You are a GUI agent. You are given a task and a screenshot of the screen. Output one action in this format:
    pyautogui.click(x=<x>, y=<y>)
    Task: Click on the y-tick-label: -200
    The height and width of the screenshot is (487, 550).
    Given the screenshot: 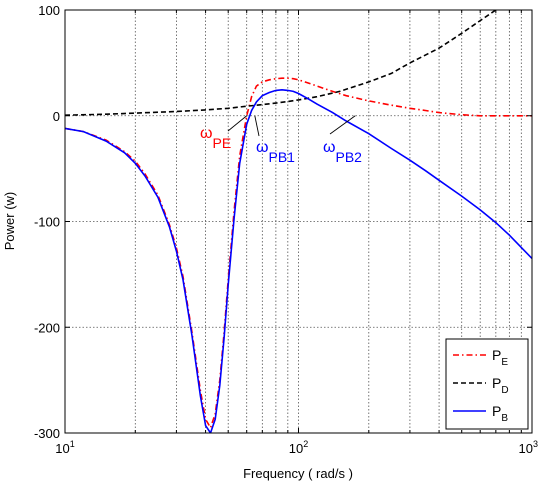 What is the action you would take?
    pyautogui.click(x=47, y=327)
    